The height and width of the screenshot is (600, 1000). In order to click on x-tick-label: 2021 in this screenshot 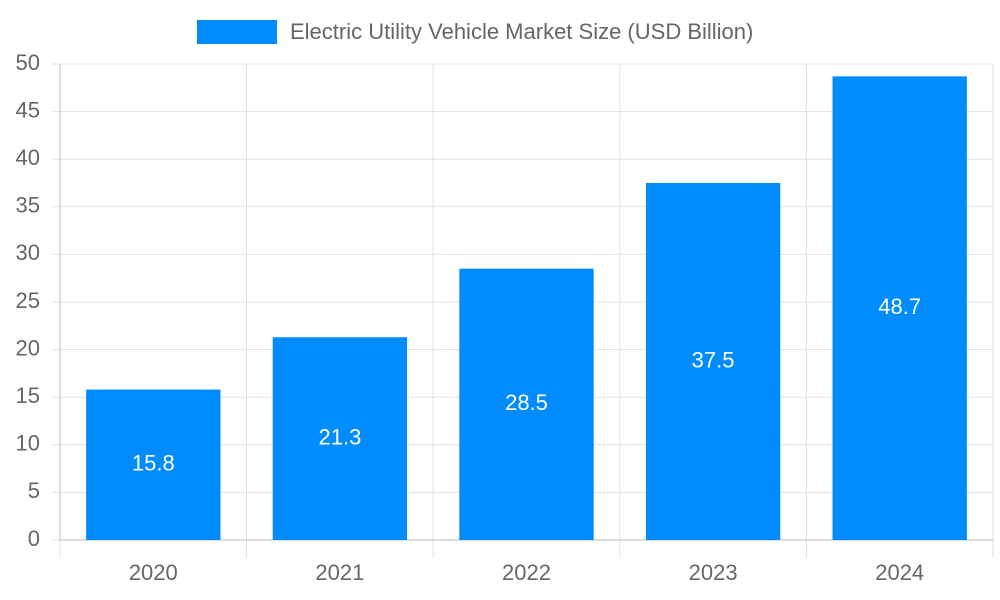, I will do `click(339, 572)`.